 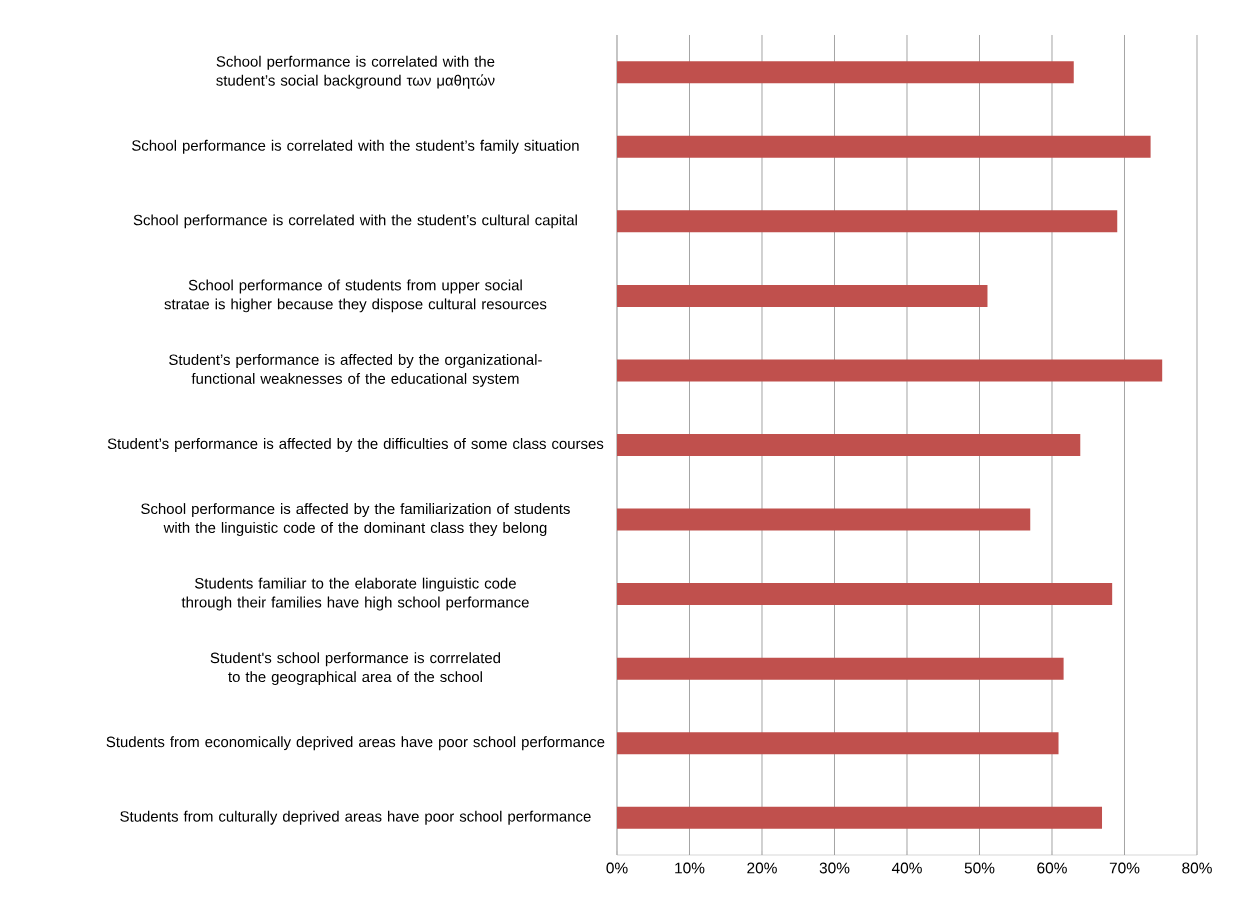 I want to click on x-tick-label: 10%, so click(x=690, y=868).